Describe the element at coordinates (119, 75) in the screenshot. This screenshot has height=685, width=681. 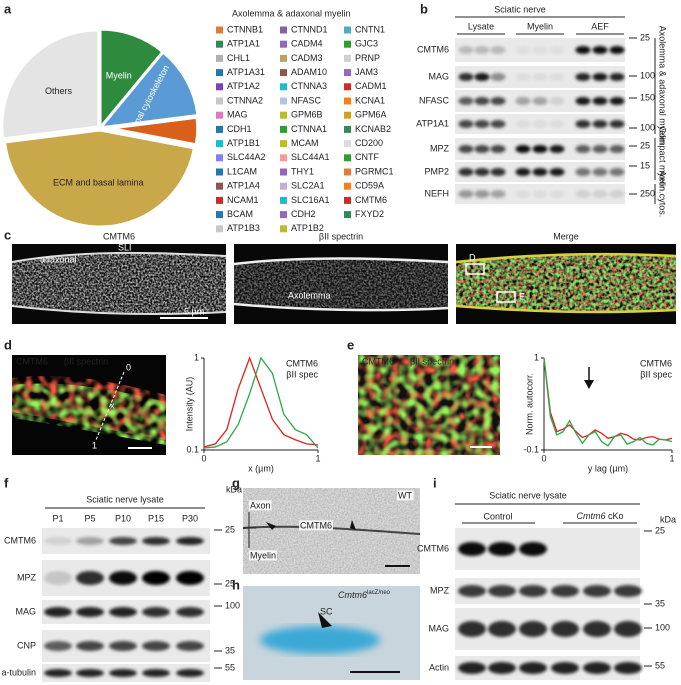
I see `pie-label: Myelin` at that location.